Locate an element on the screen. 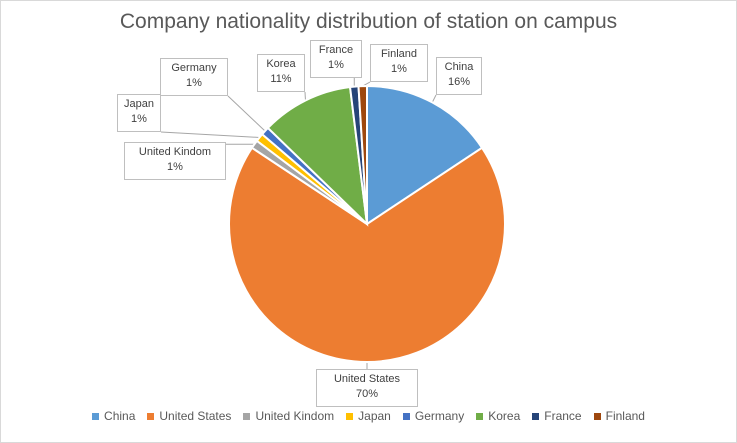  data-label-united-states: United States 70% is located at coordinates (367, 388).